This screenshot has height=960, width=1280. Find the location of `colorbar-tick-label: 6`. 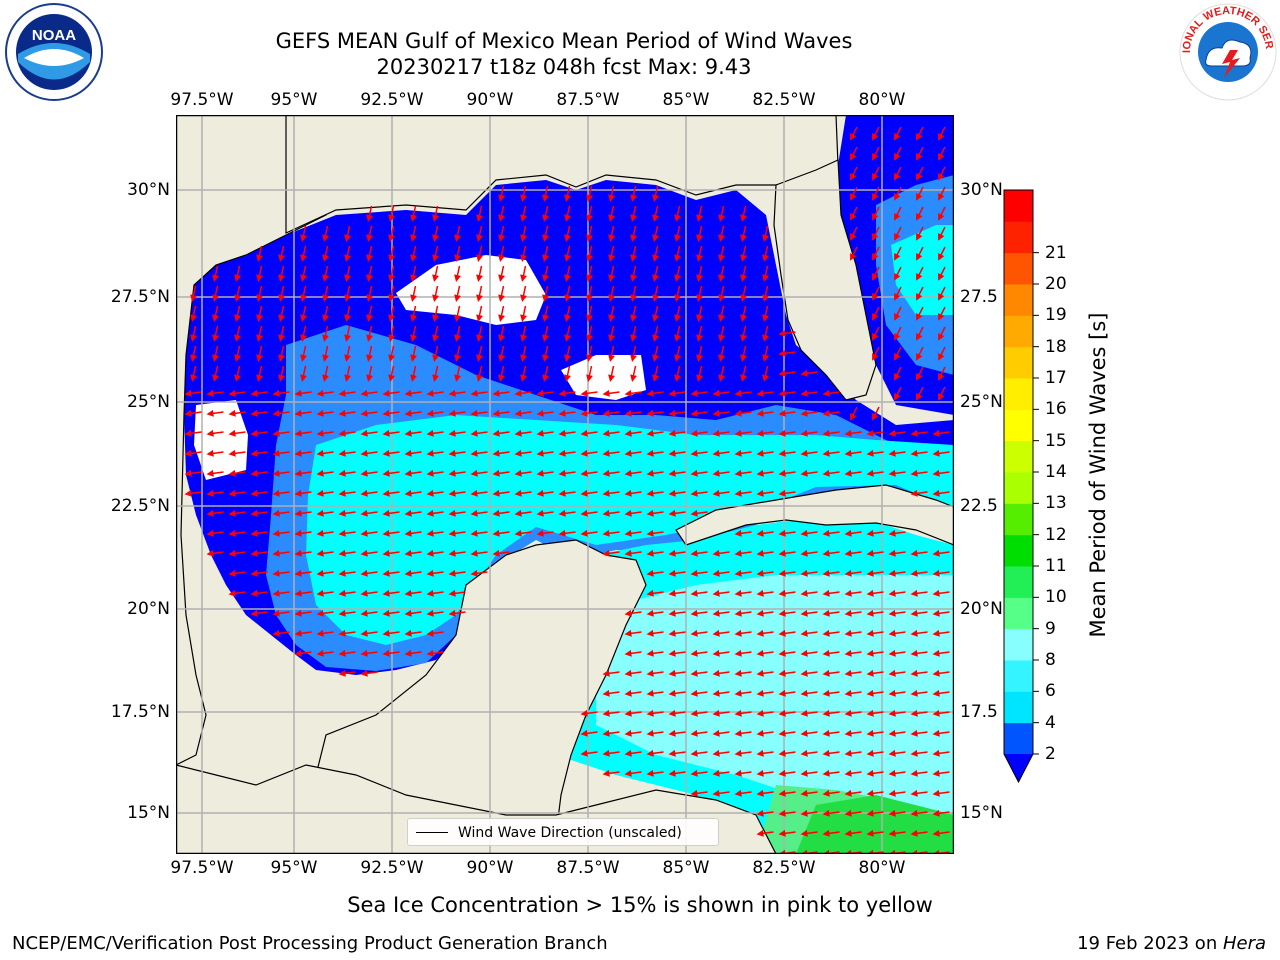

colorbar-tick-label: 6 is located at coordinates (1050, 691).